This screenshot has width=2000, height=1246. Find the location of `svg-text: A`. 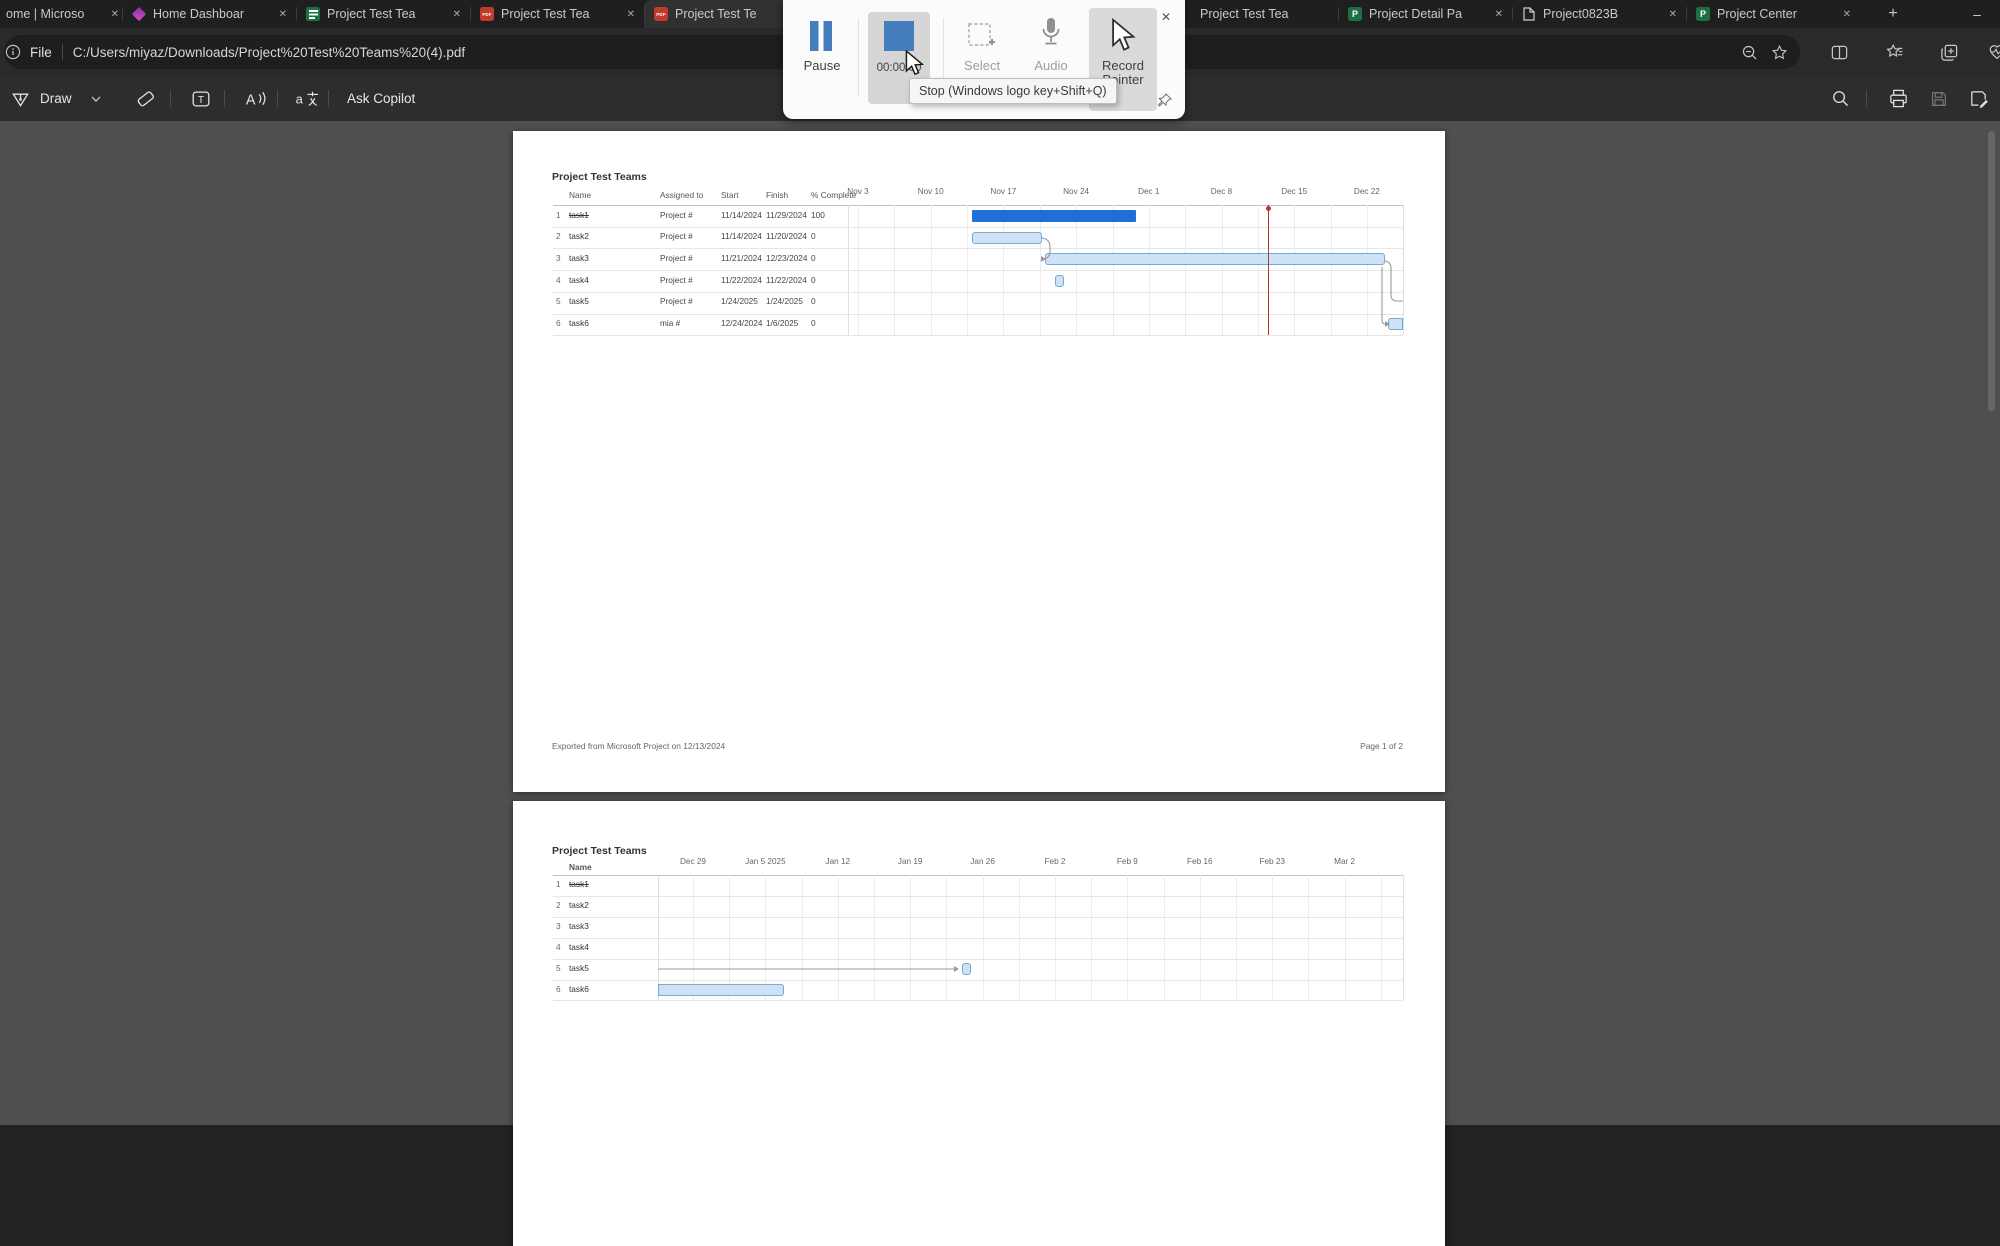

svg-text: A is located at coordinates (251, 100).